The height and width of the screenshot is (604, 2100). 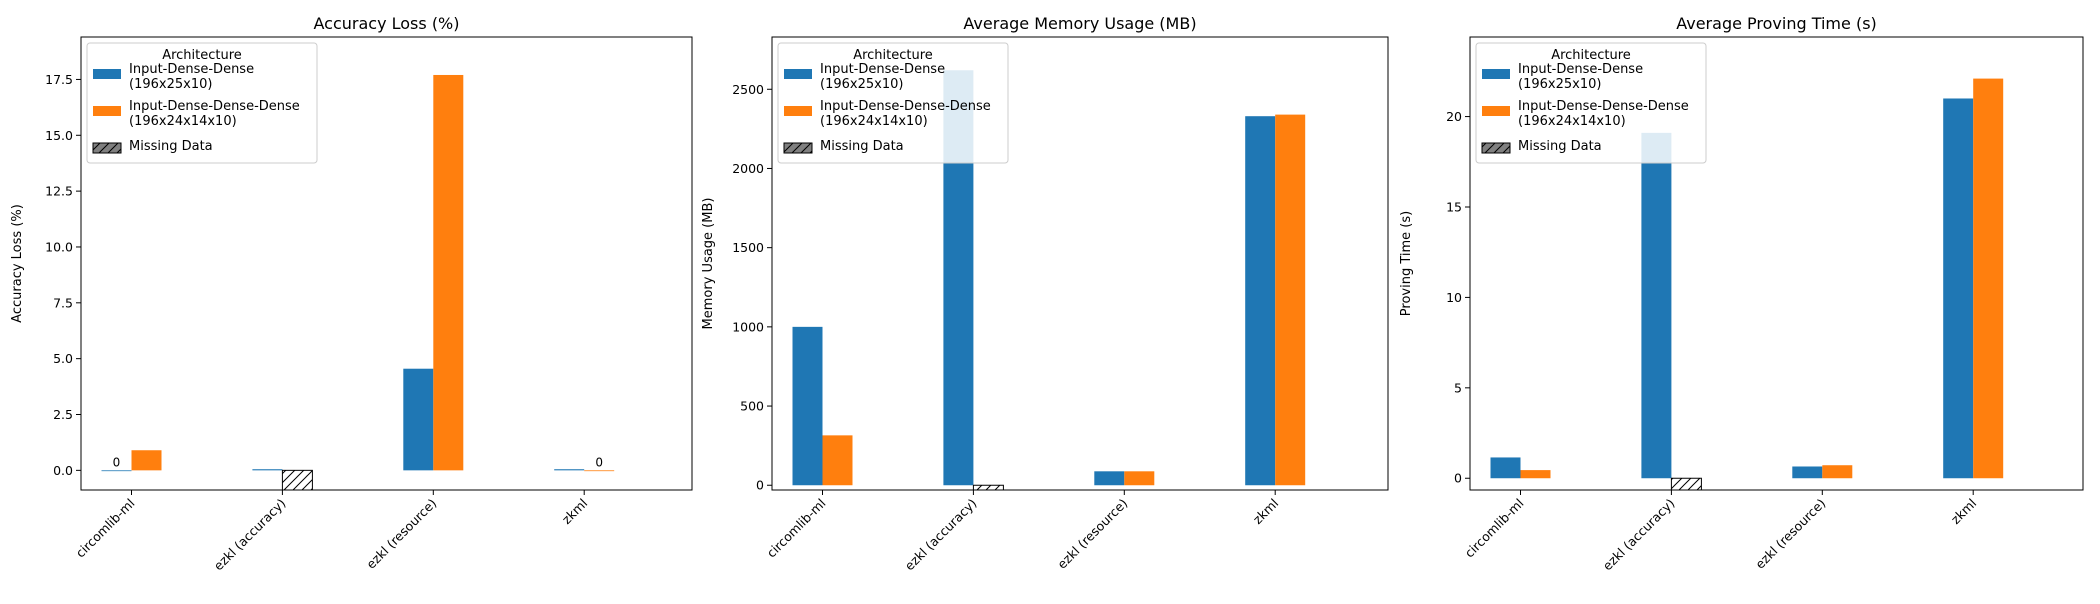 What do you see at coordinates (387, 23) in the screenshot?
I see `chart-title: Accuracy Loss (%)` at bounding box center [387, 23].